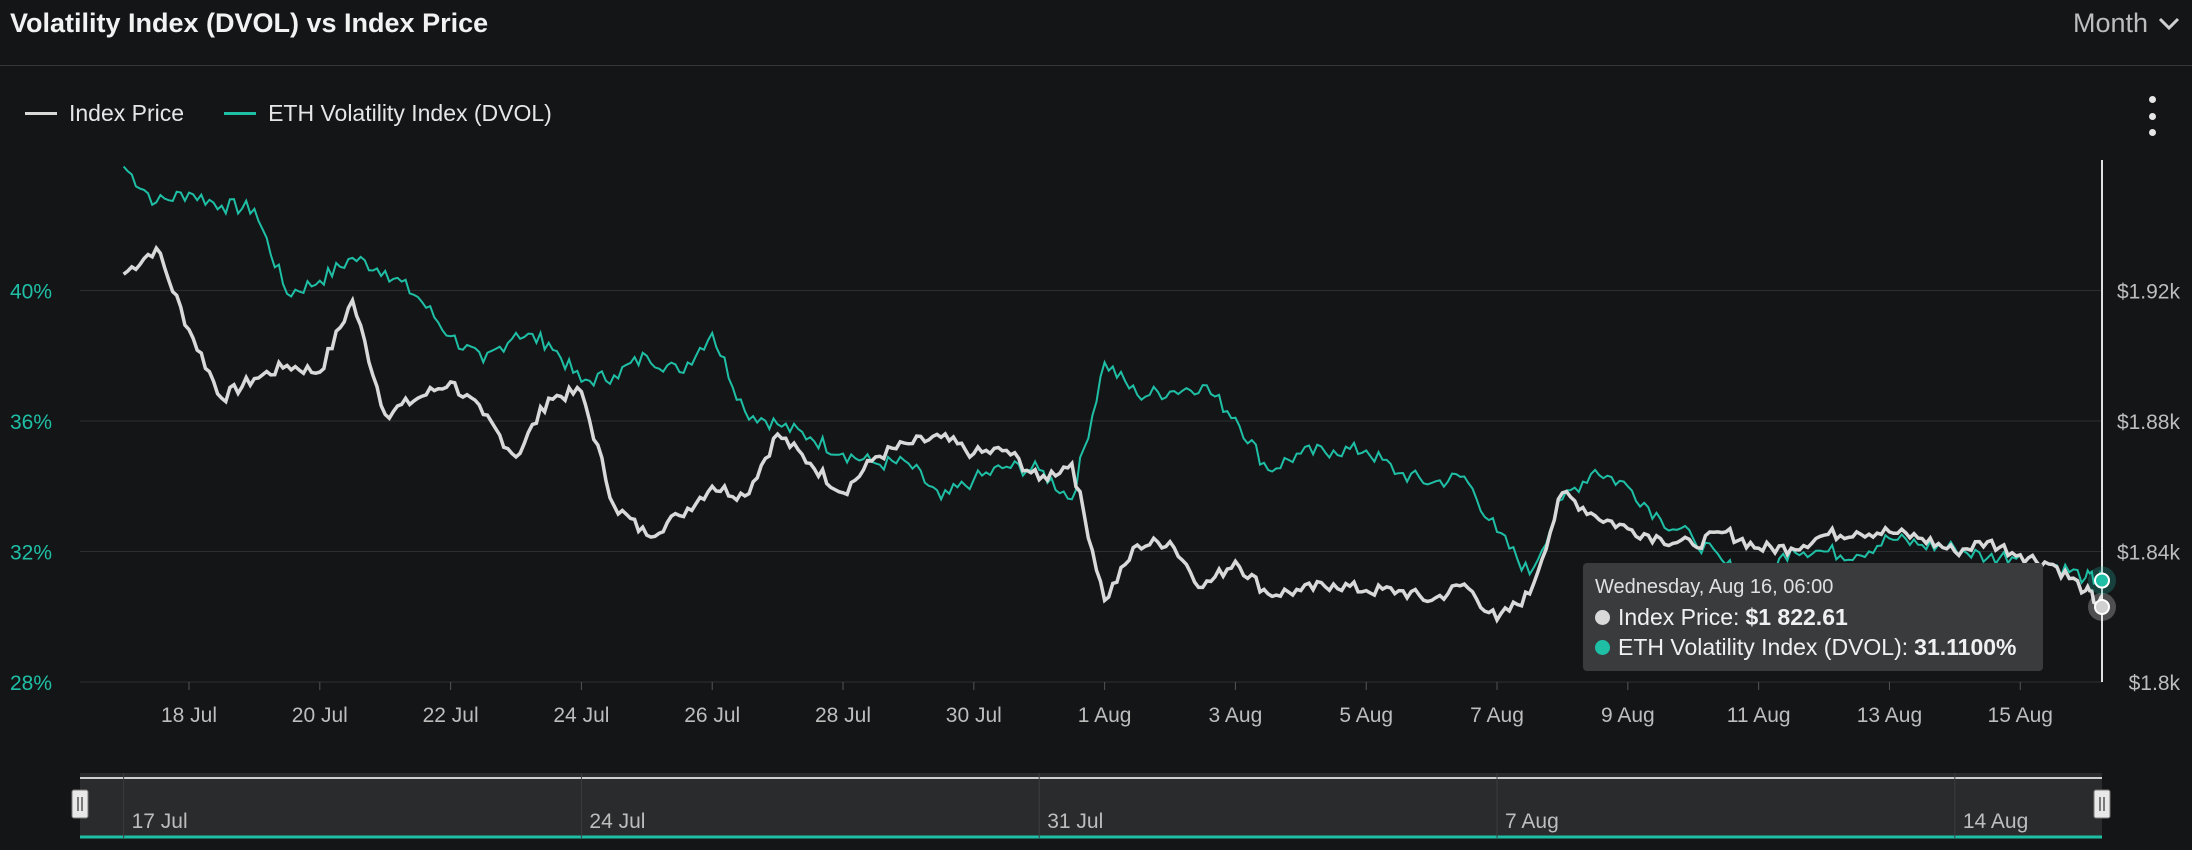  Describe the element at coordinates (1497, 715) in the screenshot. I see `x-tick-label: 7 Aug` at that location.